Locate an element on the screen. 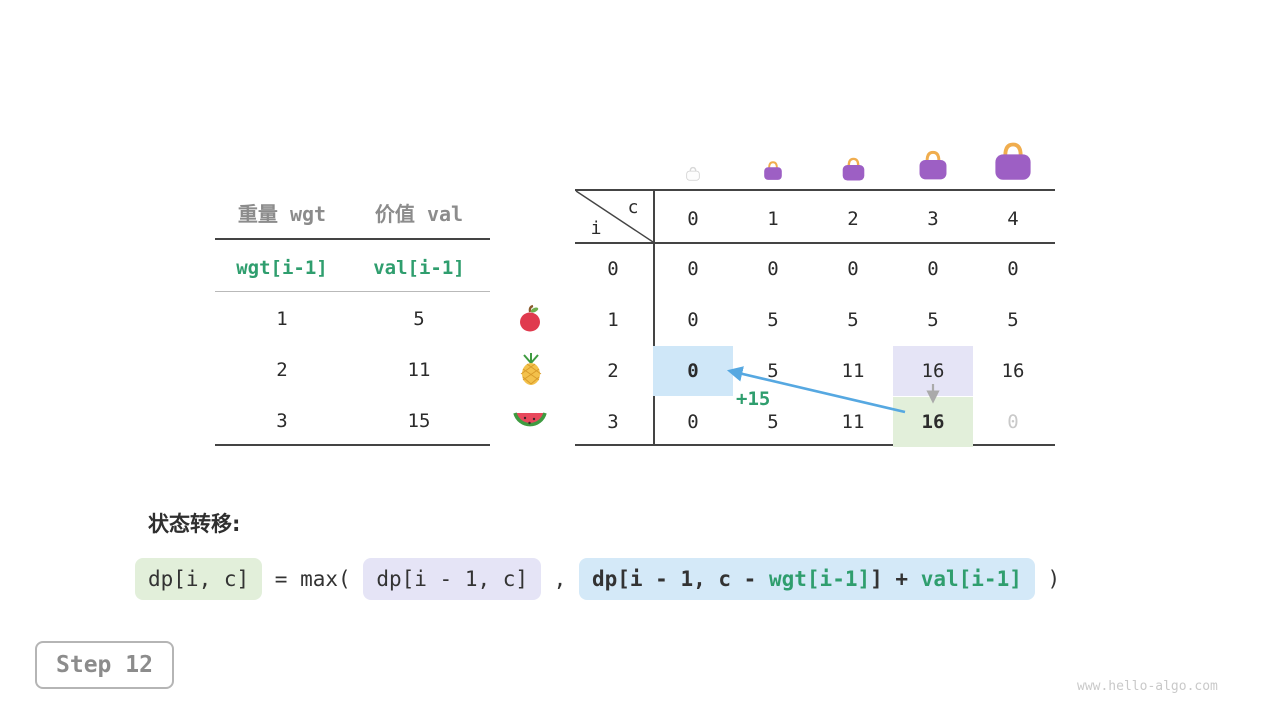  dp-cell-r0-c3: 0 is located at coordinates (933, 269).